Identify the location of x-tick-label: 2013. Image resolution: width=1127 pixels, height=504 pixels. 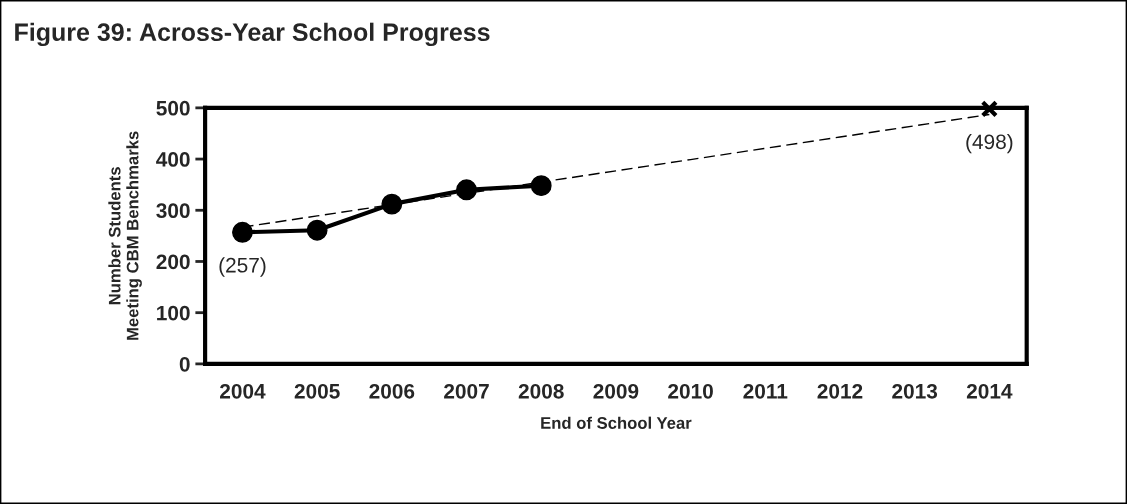
(915, 391).